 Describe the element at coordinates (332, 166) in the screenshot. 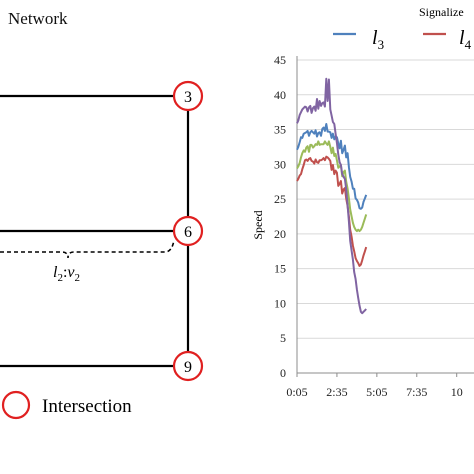

I see `series-line-l3` at that location.